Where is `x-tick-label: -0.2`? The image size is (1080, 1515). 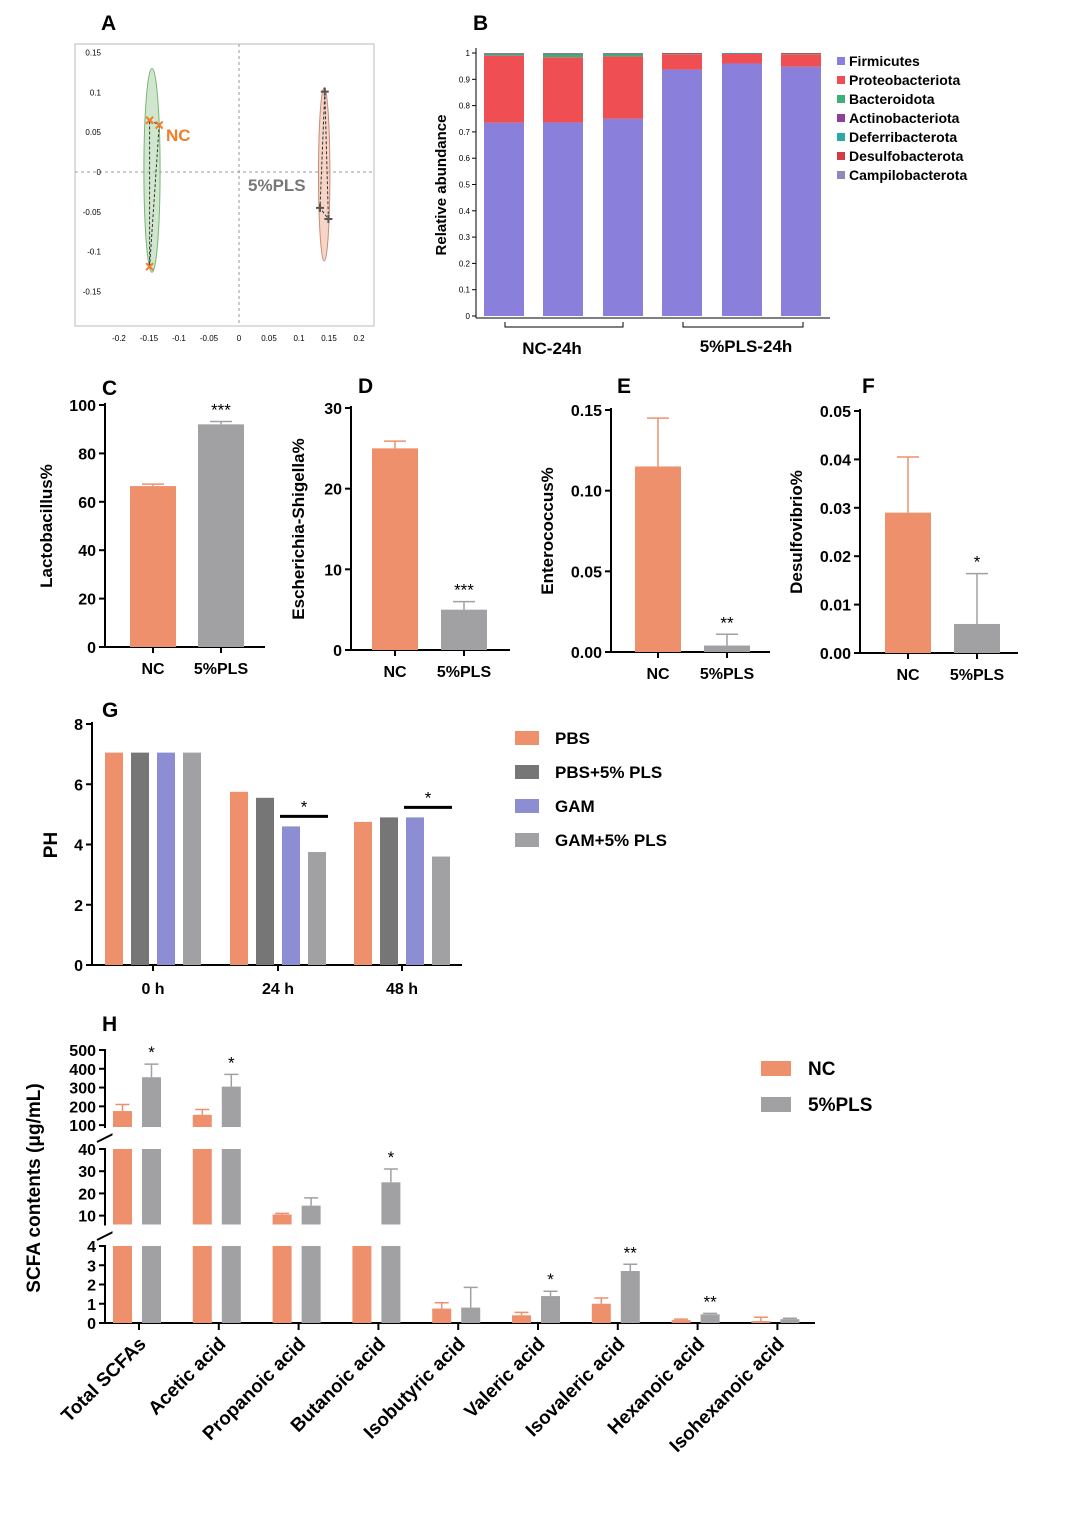
x-tick-label: -0.2 is located at coordinates (119, 338).